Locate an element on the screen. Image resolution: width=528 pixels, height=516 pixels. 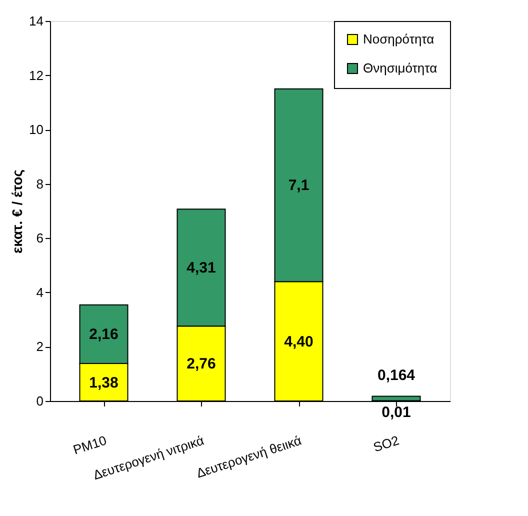
y-tick-label: 2 is located at coordinates (40, 346).